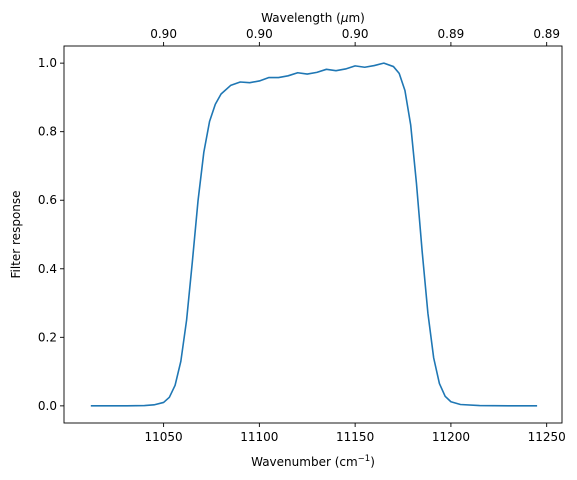 The height and width of the screenshot is (480, 577). What do you see at coordinates (451, 437) in the screenshot?
I see `x-tick-label: 11200` at bounding box center [451, 437].